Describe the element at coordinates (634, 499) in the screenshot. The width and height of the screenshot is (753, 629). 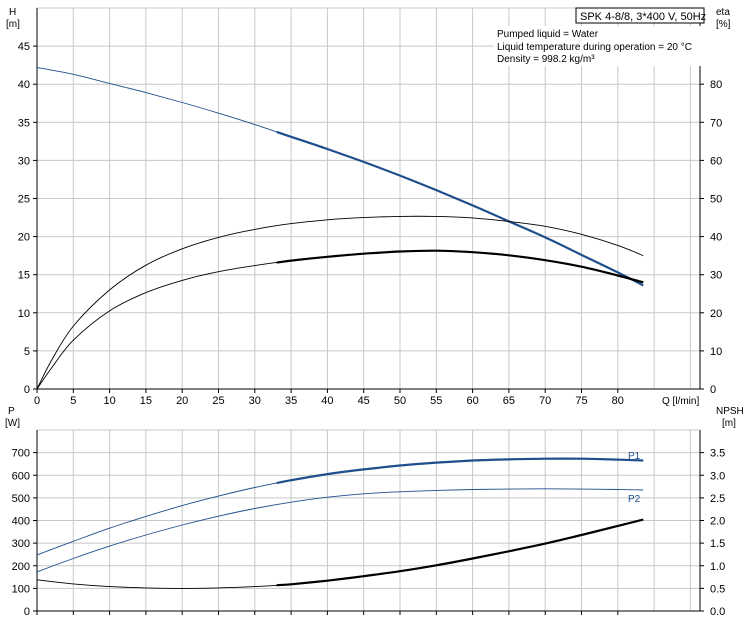
I see `series-label-p2: P2` at that location.